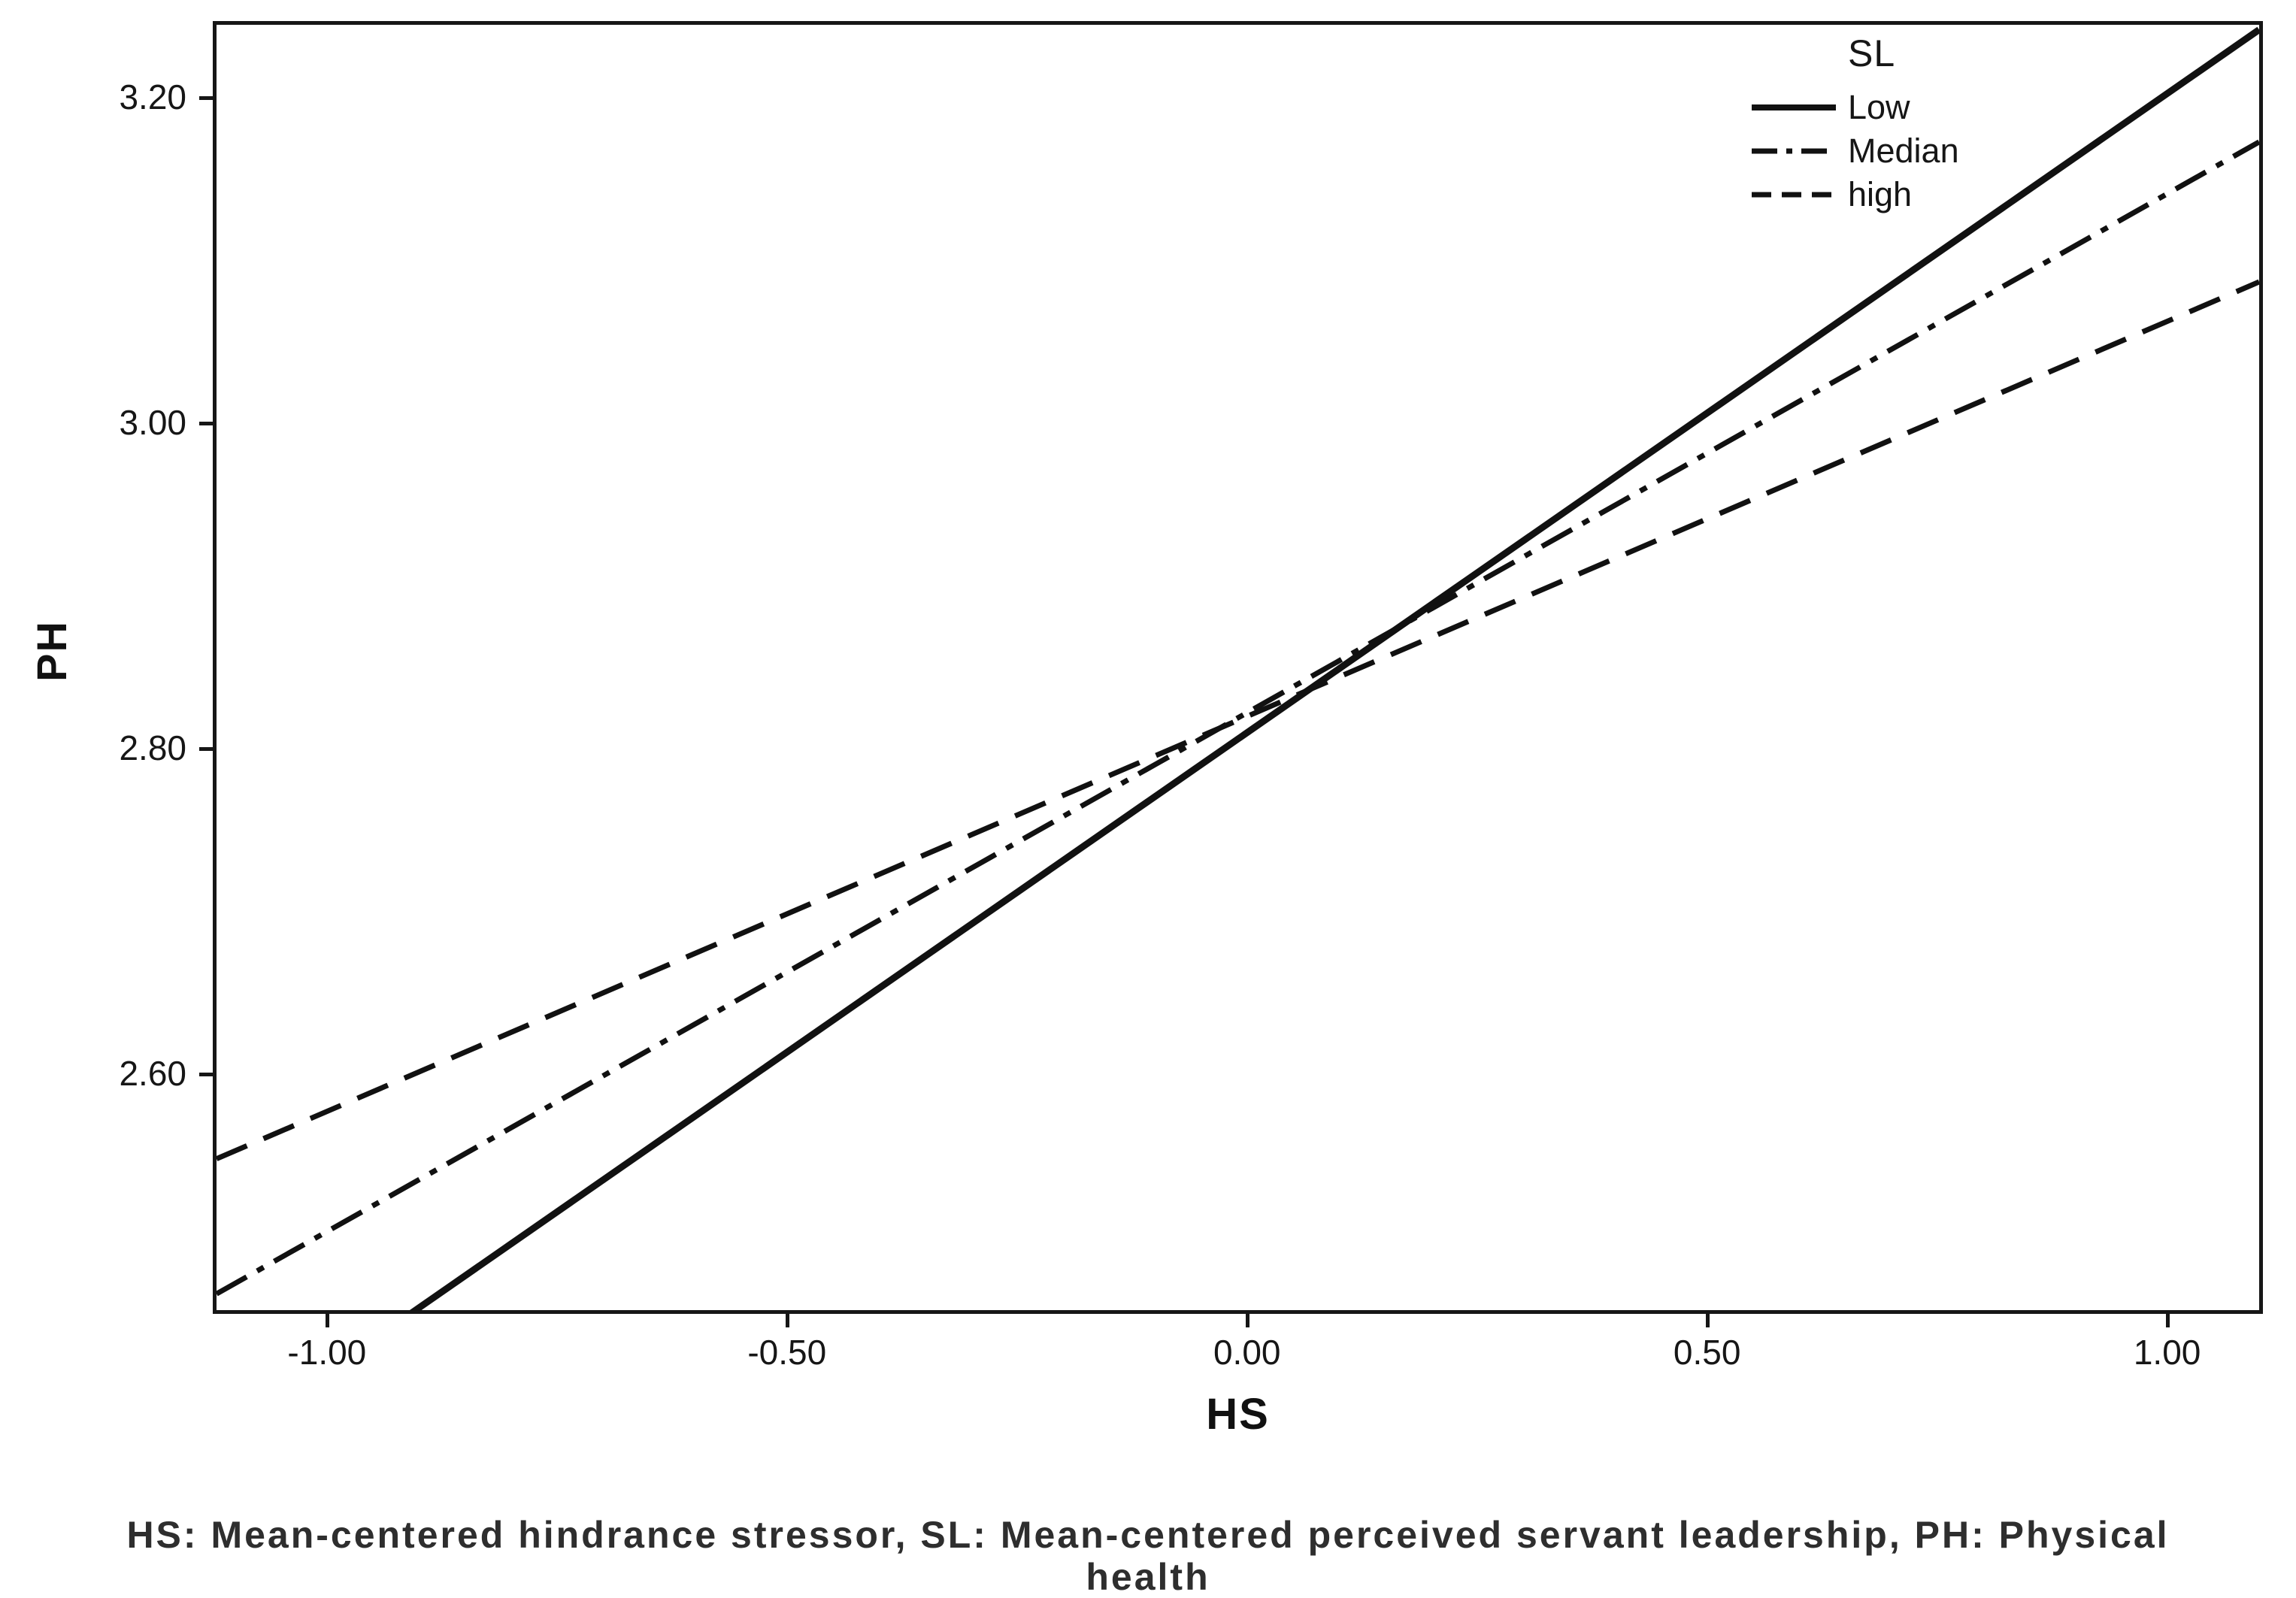  I want to click on x-tick-label: 1.00, so click(2167, 1352).